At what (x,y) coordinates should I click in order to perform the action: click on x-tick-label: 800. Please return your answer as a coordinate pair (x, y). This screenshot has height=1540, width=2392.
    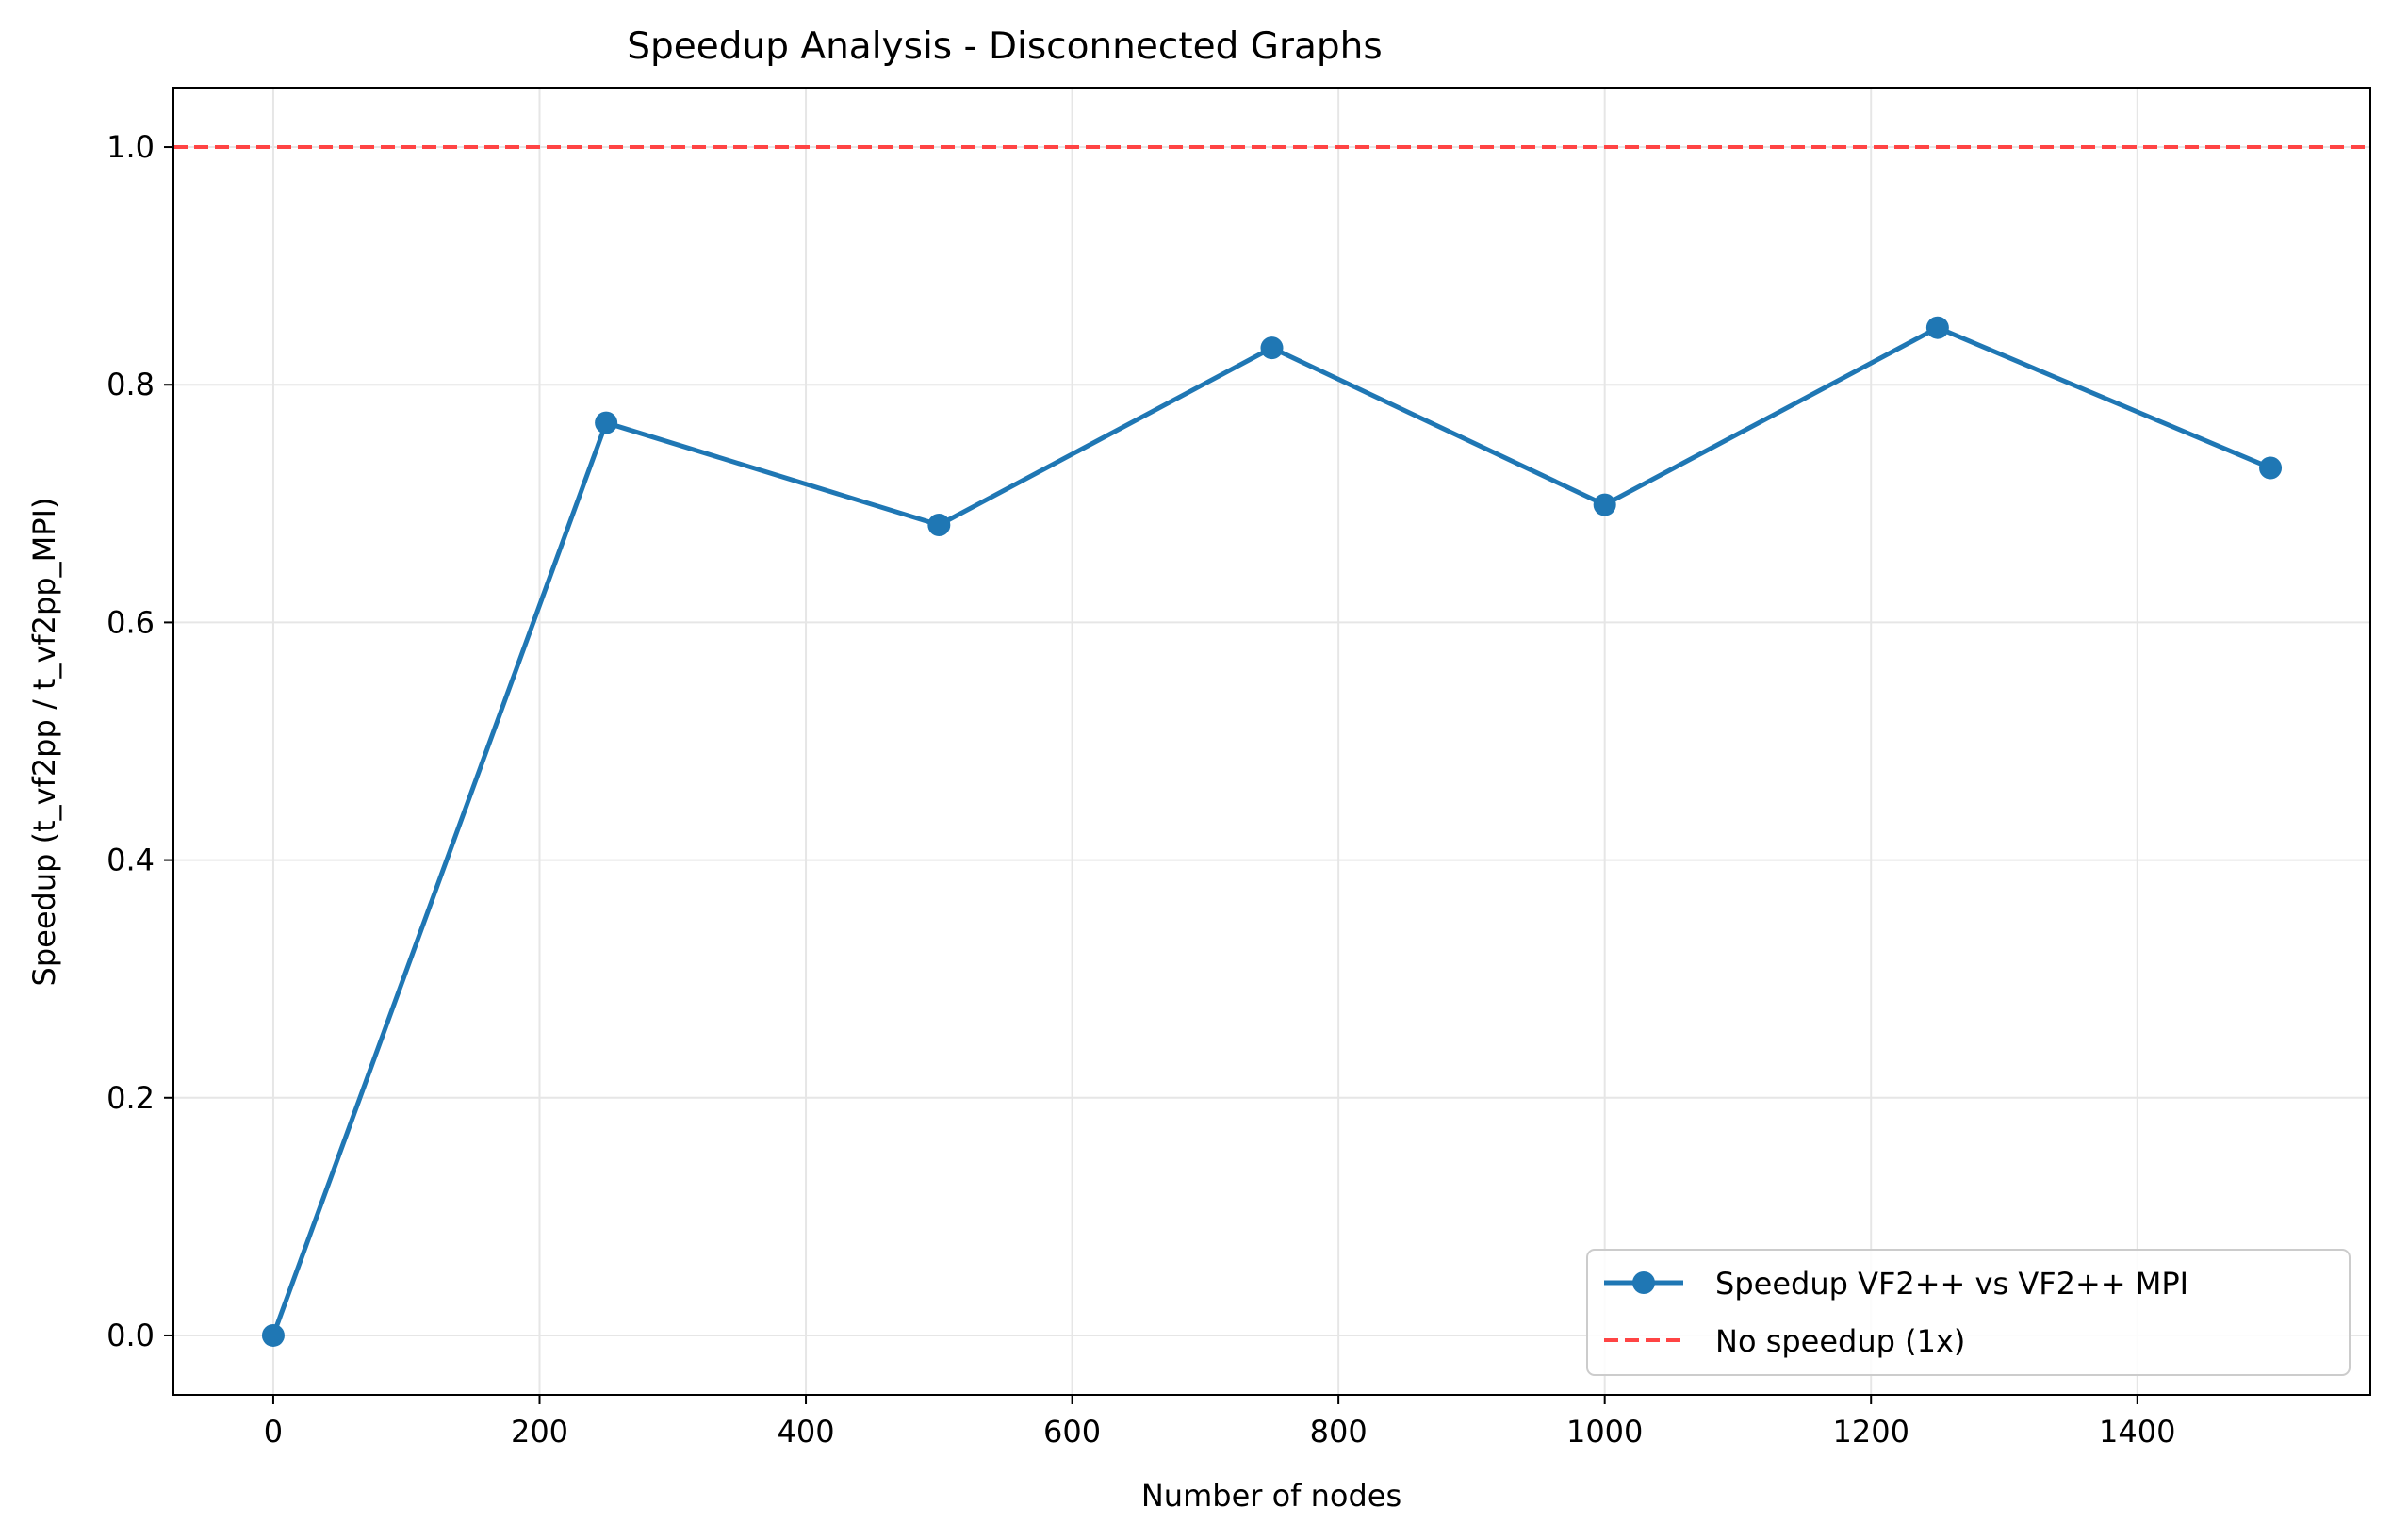
    Looking at the image, I should click on (1339, 1432).